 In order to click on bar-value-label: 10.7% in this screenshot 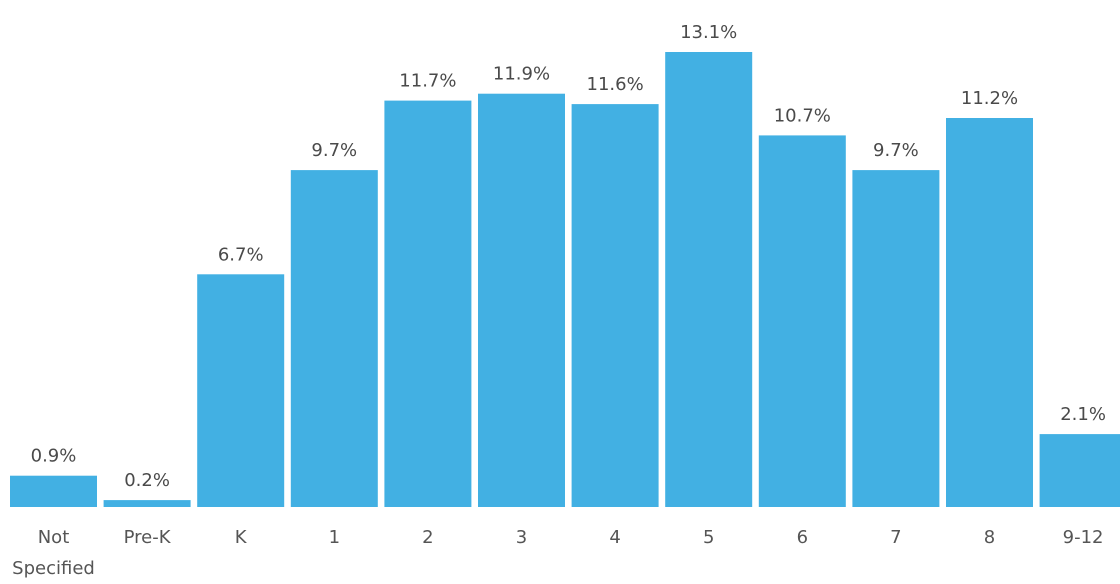, I will do `click(802, 115)`.